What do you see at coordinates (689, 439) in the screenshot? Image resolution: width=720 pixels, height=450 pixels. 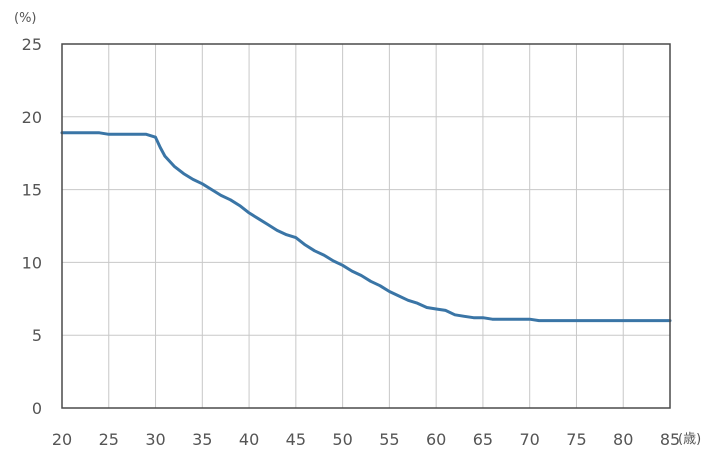 I see `x-axis-unit-label: (歳)` at bounding box center [689, 439].